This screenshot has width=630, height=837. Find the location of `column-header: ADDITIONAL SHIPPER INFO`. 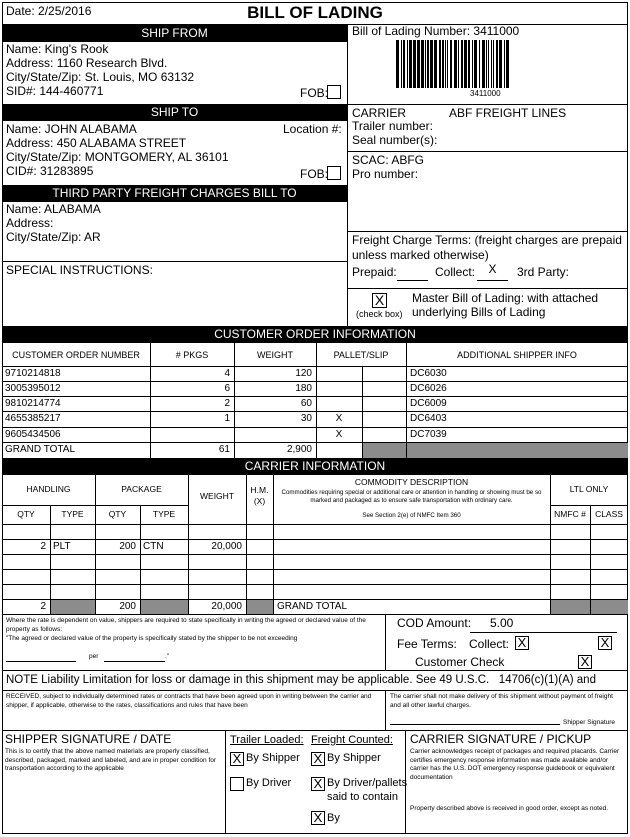

column-header: ADDITIONAL SHIPPER INFO is located at coordinates (517, 355).